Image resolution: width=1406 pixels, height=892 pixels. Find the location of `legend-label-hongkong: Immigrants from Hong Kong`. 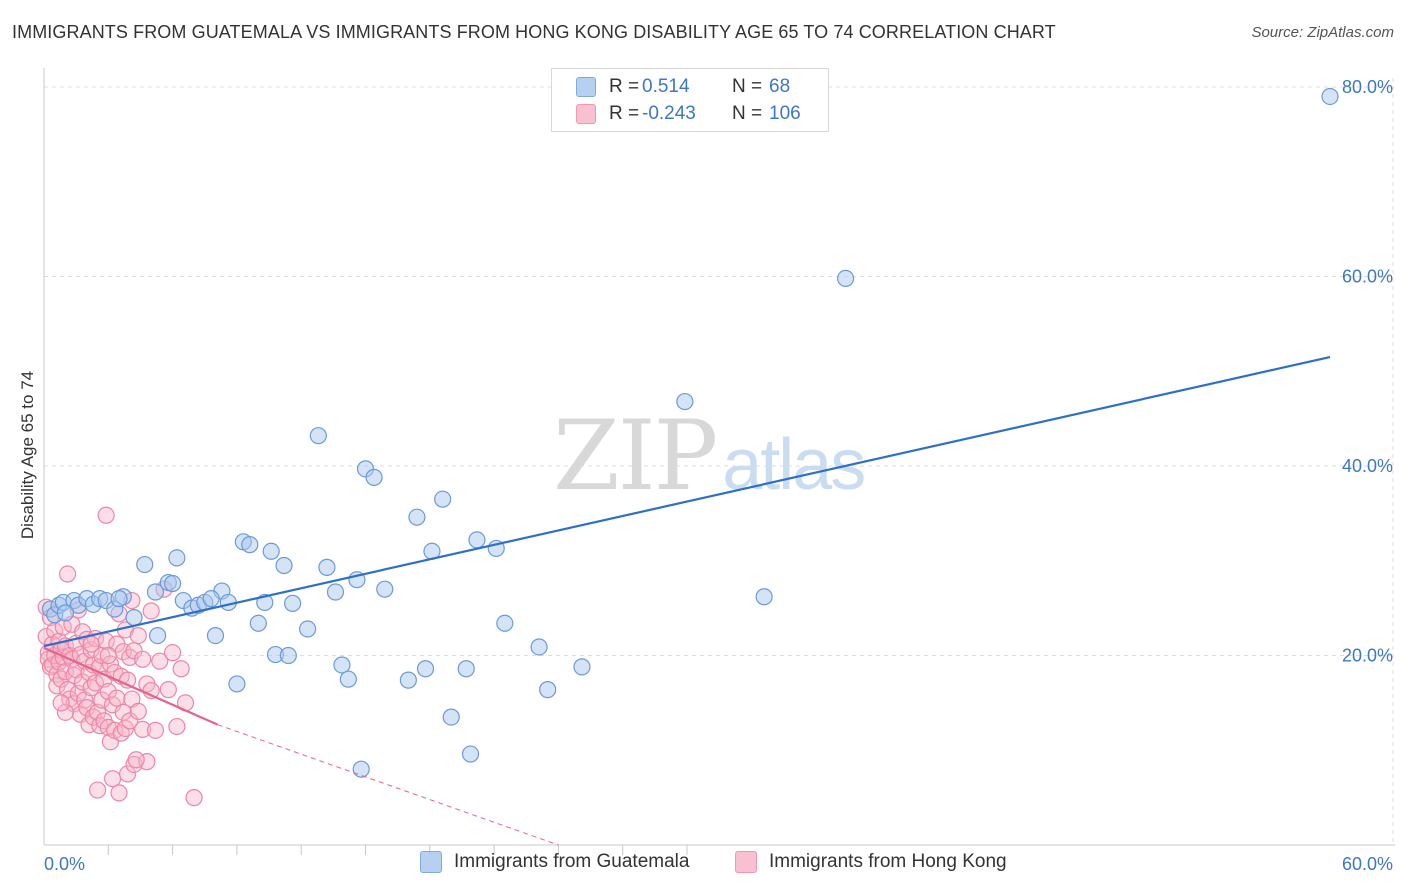

legend-label-hongkong: Immigrants from Hong Kong is located at coordinates (888, 861).